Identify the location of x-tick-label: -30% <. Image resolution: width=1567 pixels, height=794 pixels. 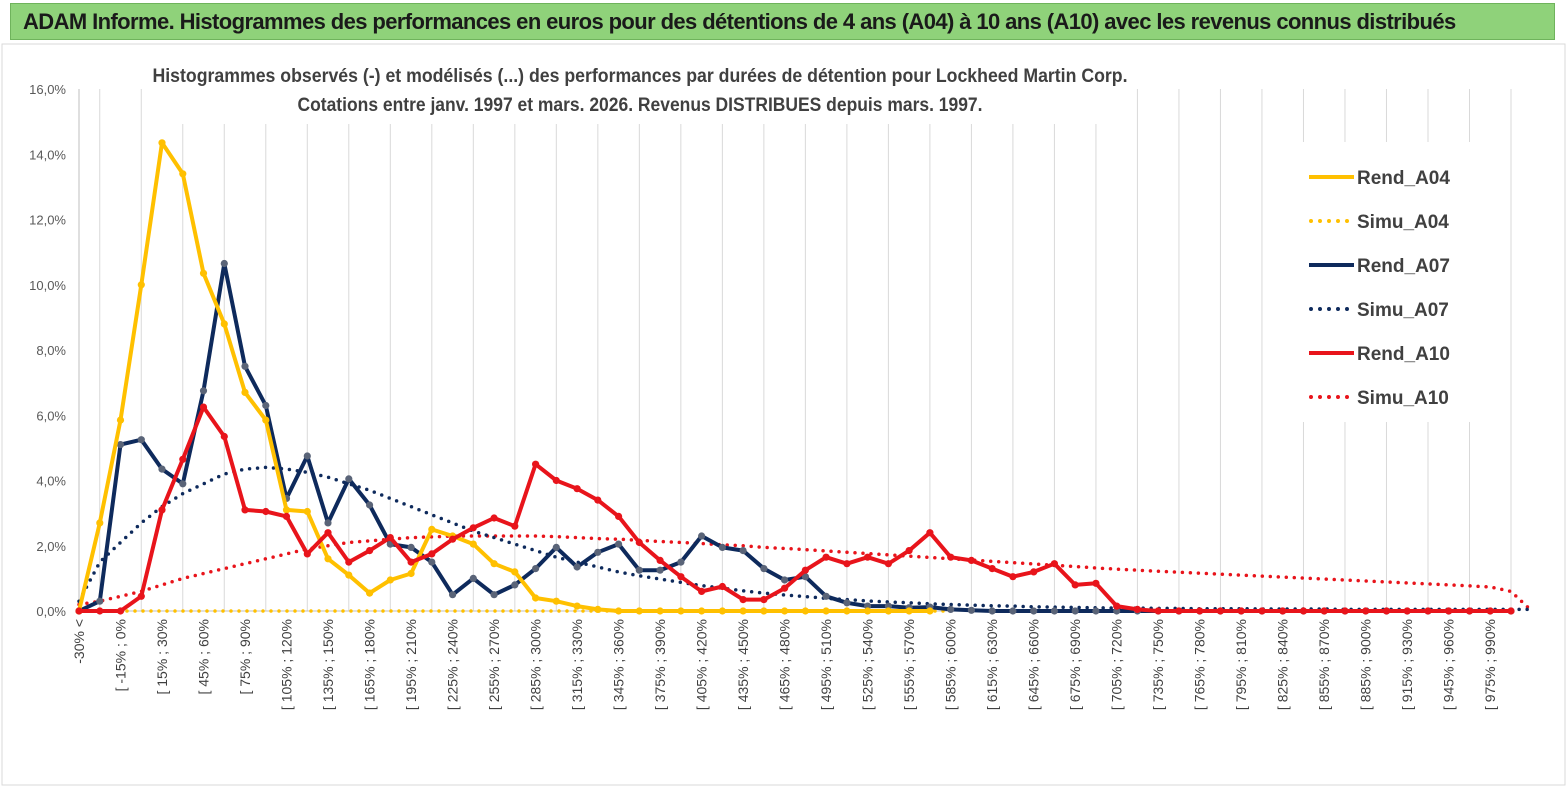
(79, 641).